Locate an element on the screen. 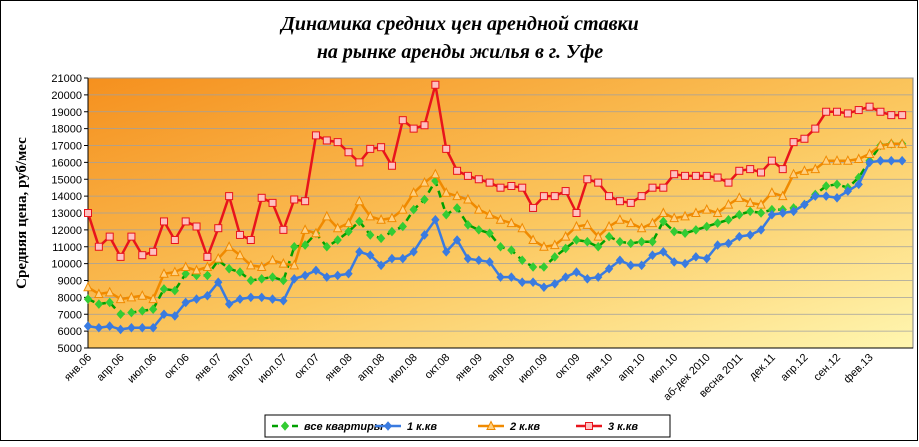 The height and width of the screenshot is (447, 919). legend-label: все квартиры is located at coordinates (344, 427).